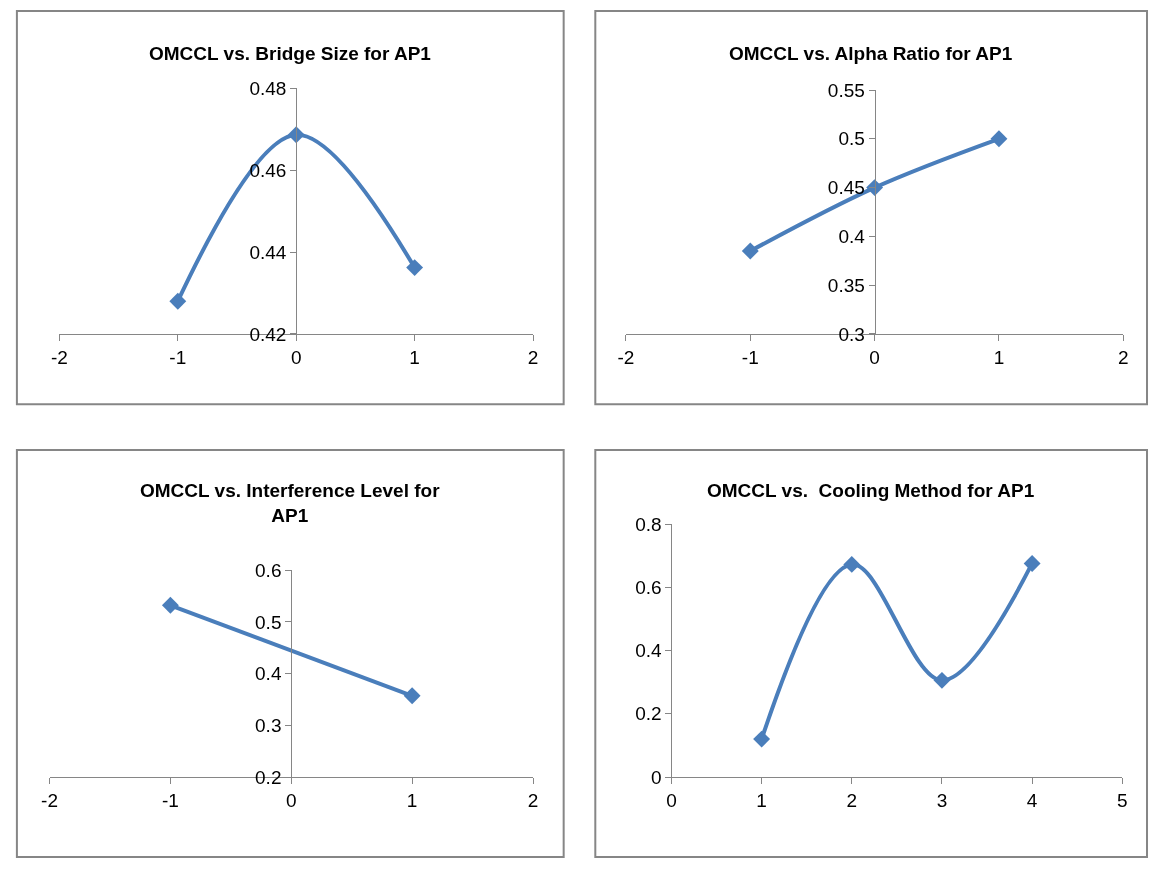 This screenshot has width=1153, height=869. I want to click on y-tick-label: 0.44, so click(268, 252).